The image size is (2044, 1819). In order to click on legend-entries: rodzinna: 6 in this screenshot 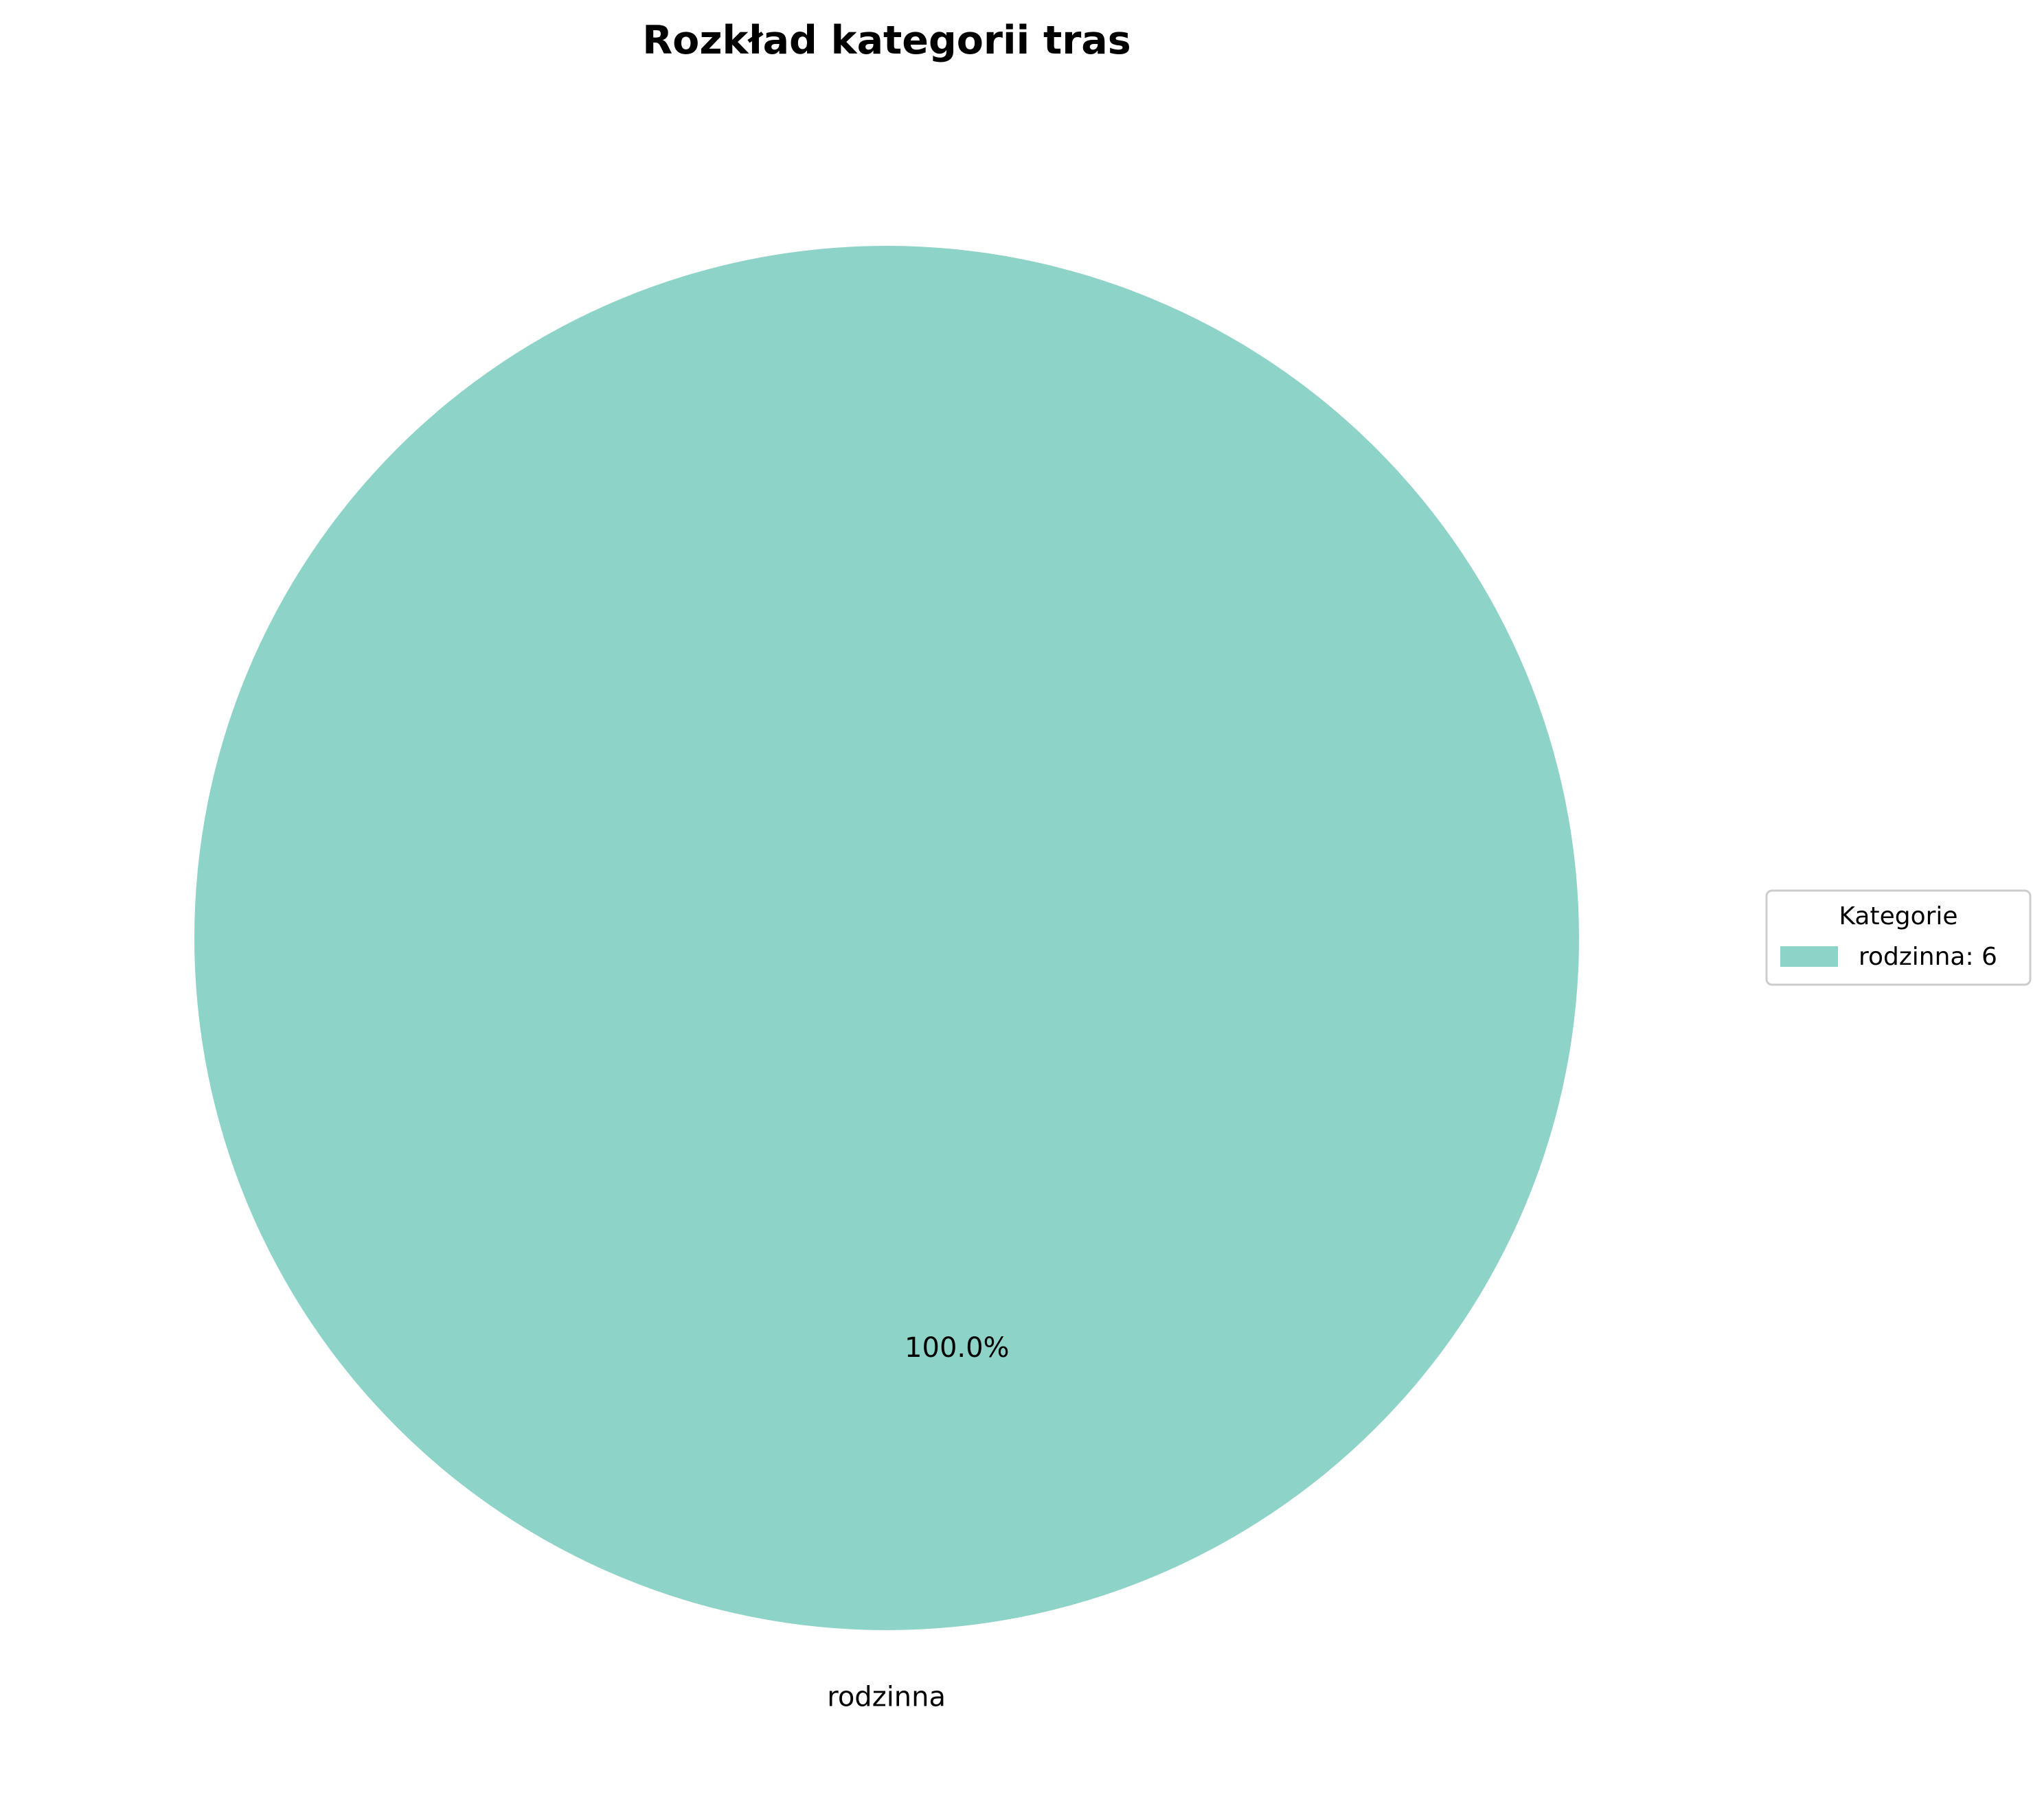, I will do `click(1888, 957)`.